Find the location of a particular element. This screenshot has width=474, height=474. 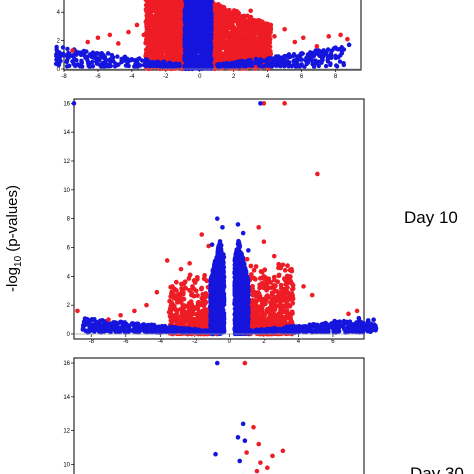

x-tick-label: -8 is located at coordinates (64, 77).